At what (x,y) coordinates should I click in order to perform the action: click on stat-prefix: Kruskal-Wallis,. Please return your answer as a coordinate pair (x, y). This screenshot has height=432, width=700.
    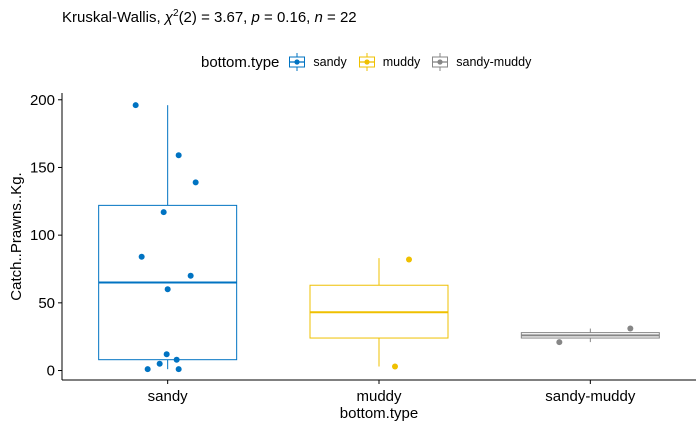
    Looking at the image, I should click on (113, 17).